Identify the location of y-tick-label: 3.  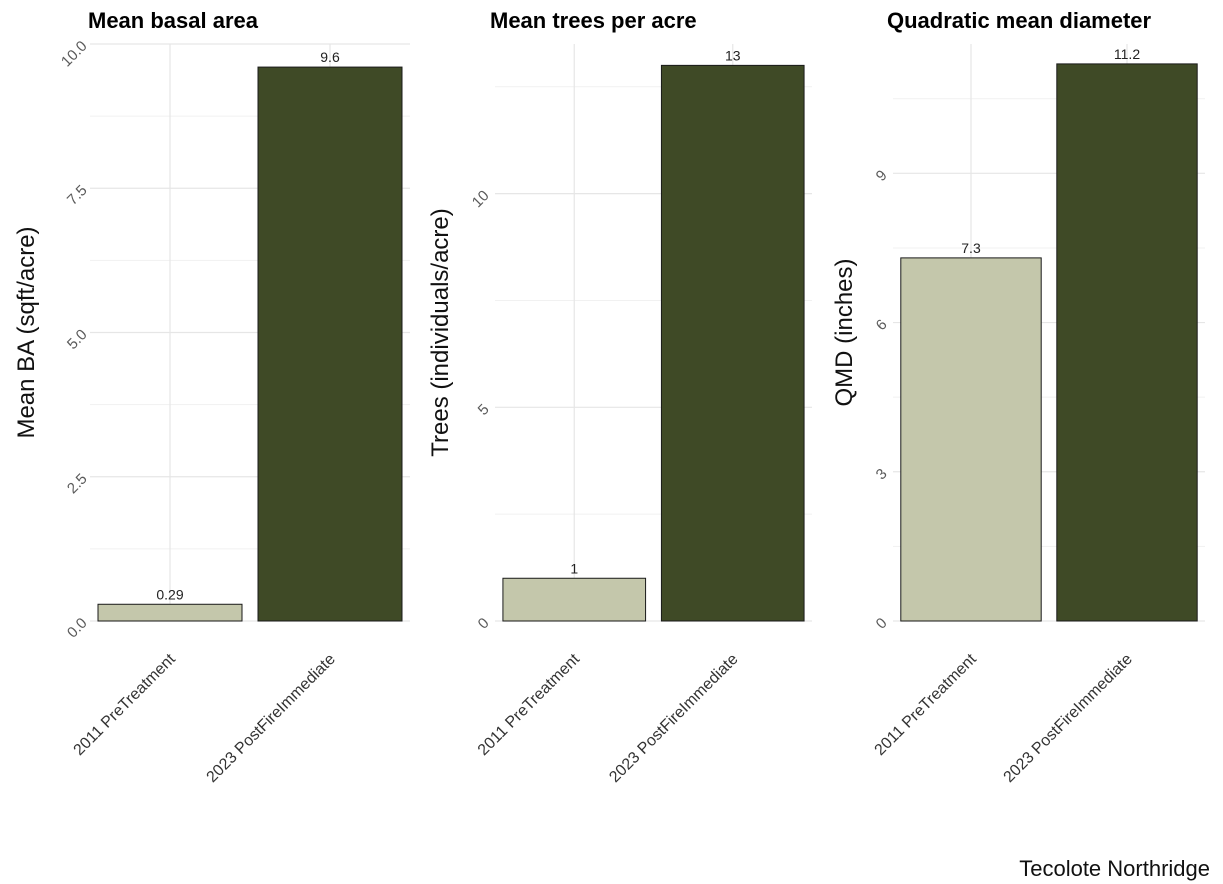
(882, 474).